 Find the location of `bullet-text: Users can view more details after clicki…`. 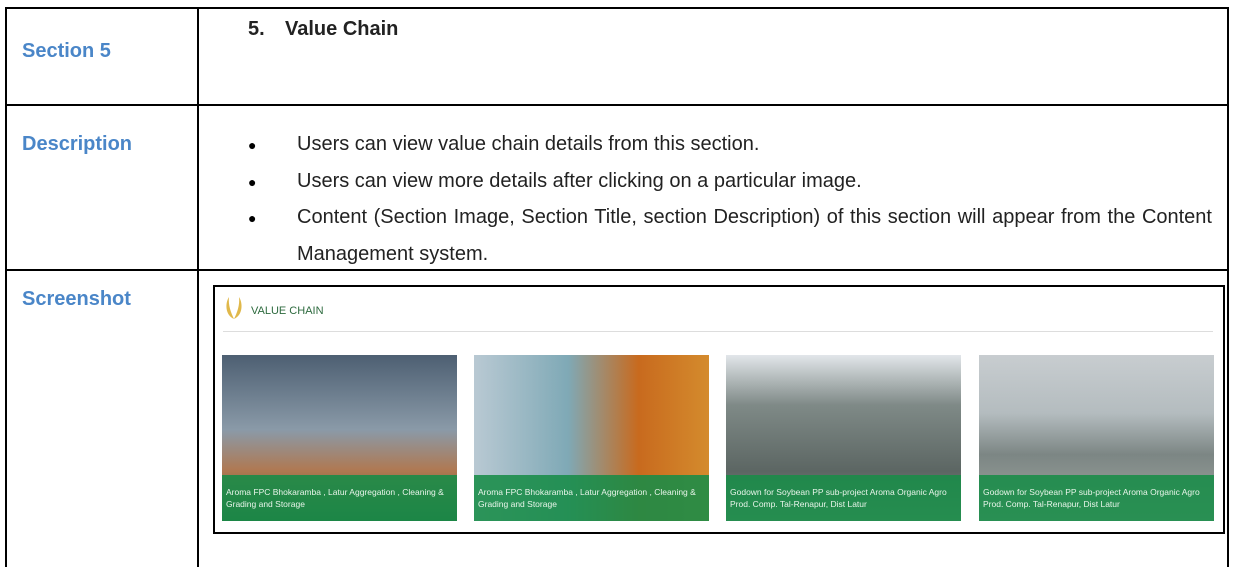

bullet-text: Users can view more details after clicki… is located at coordinates (579, 181).